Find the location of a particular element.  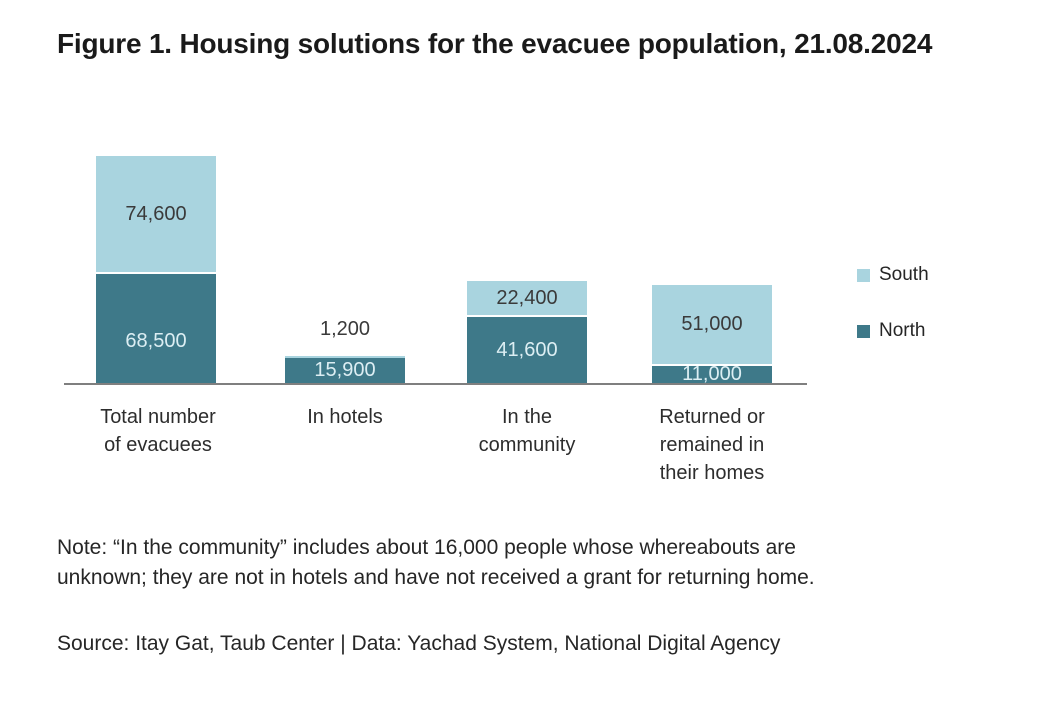

legend-item-north: North is located at coordinates (893, 331).